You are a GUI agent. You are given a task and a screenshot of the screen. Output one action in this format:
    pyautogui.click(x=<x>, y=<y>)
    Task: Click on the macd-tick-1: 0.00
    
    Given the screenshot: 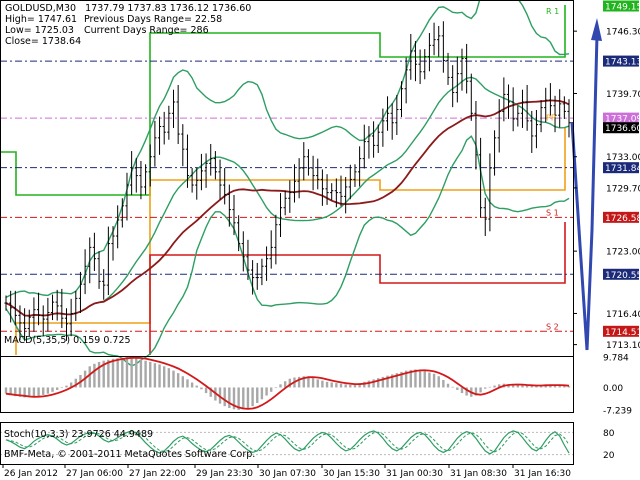 What is the action you would take?
    pyautogui.click(x=613, y=389)
    